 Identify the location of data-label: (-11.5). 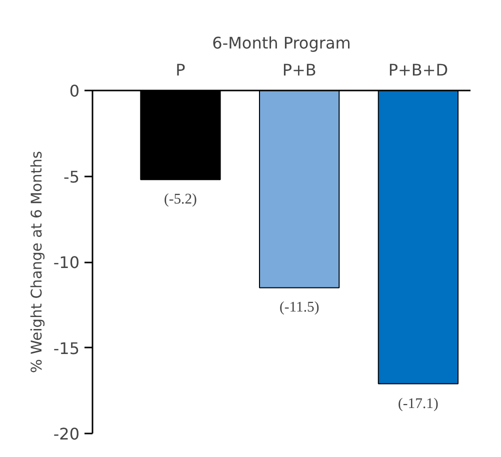
(299, 308).